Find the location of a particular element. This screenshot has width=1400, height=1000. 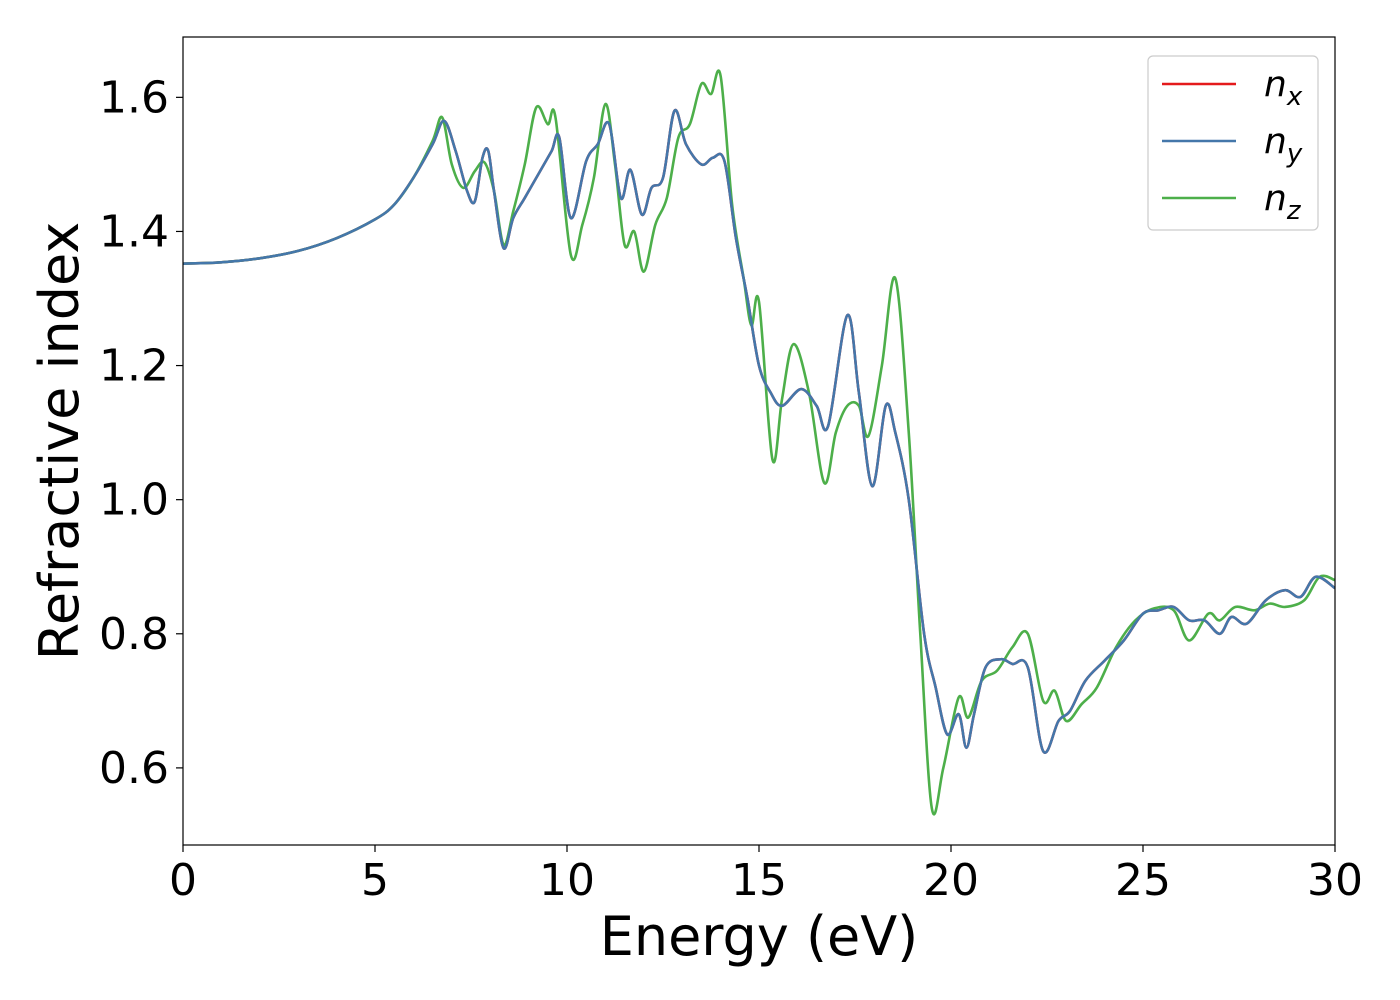

legend: nx ny nz is located at coordinates (1233, 143).